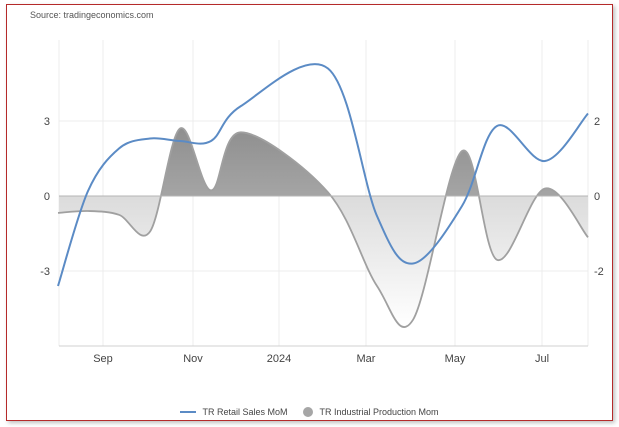  I want to click on legend-item-industrial: TR Industrial Production Mom, so click(371, 412).